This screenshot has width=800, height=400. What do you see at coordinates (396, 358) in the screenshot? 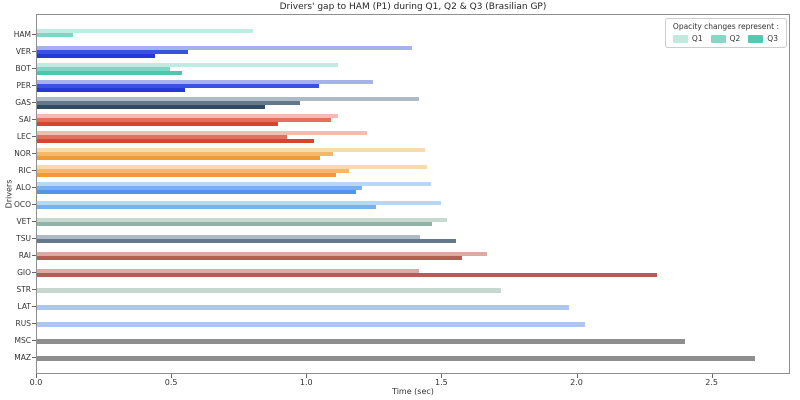
I see `bar-maz-q1` at bounding box center [396, 358].